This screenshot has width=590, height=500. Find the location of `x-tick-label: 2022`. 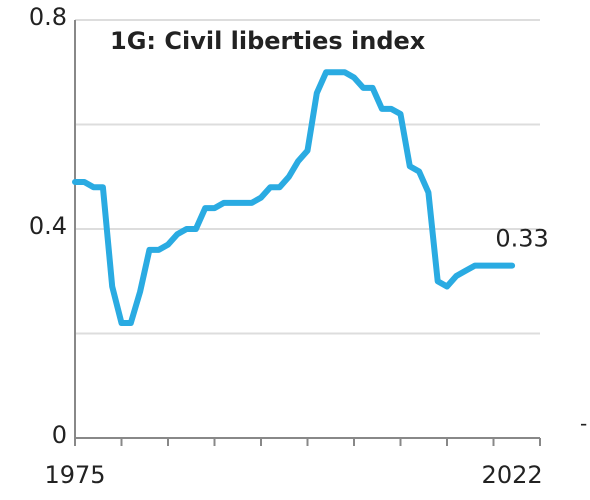

x-tick-label: 2022 is located at coordinates (512, 475).